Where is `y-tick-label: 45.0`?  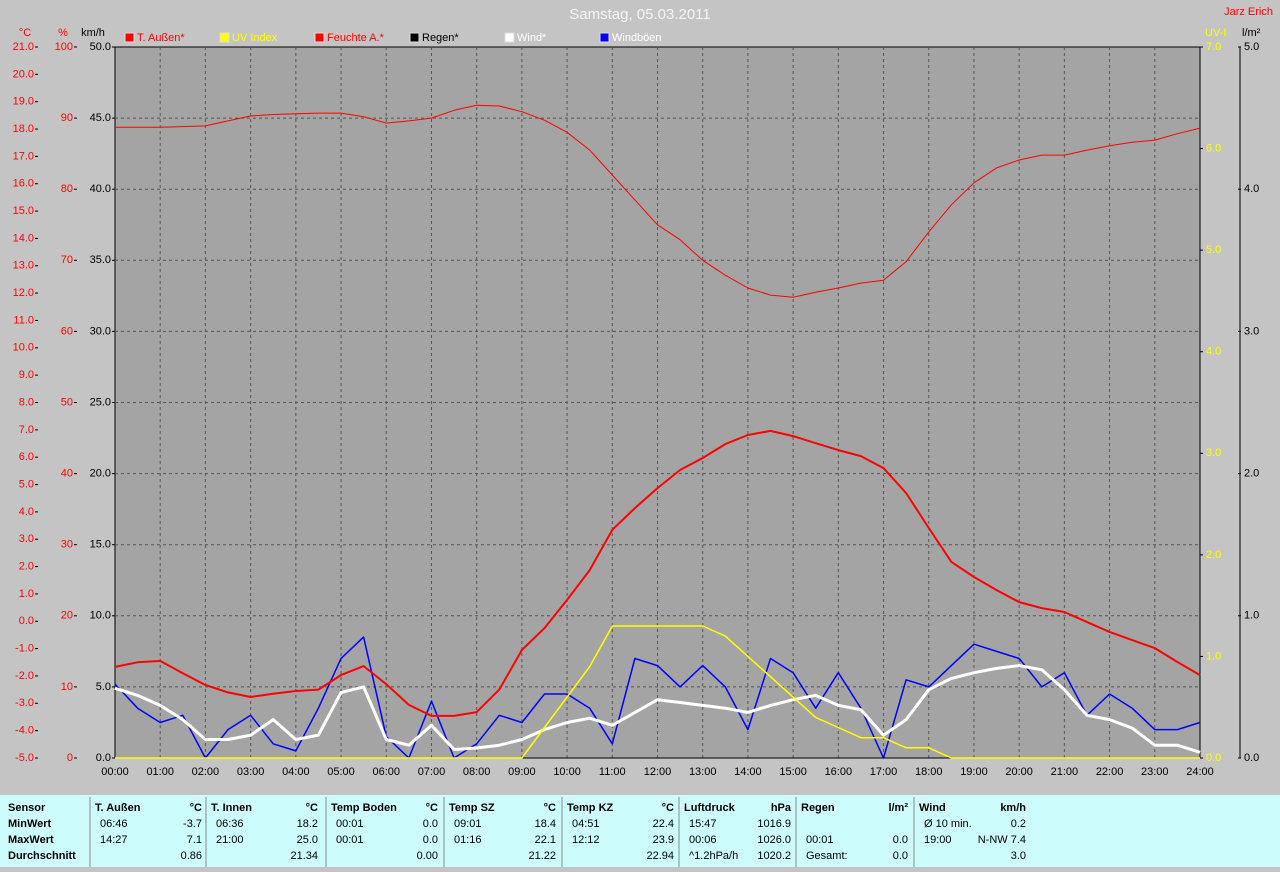
y-tick-label: 45.0 is located at coordinates (100, 118).